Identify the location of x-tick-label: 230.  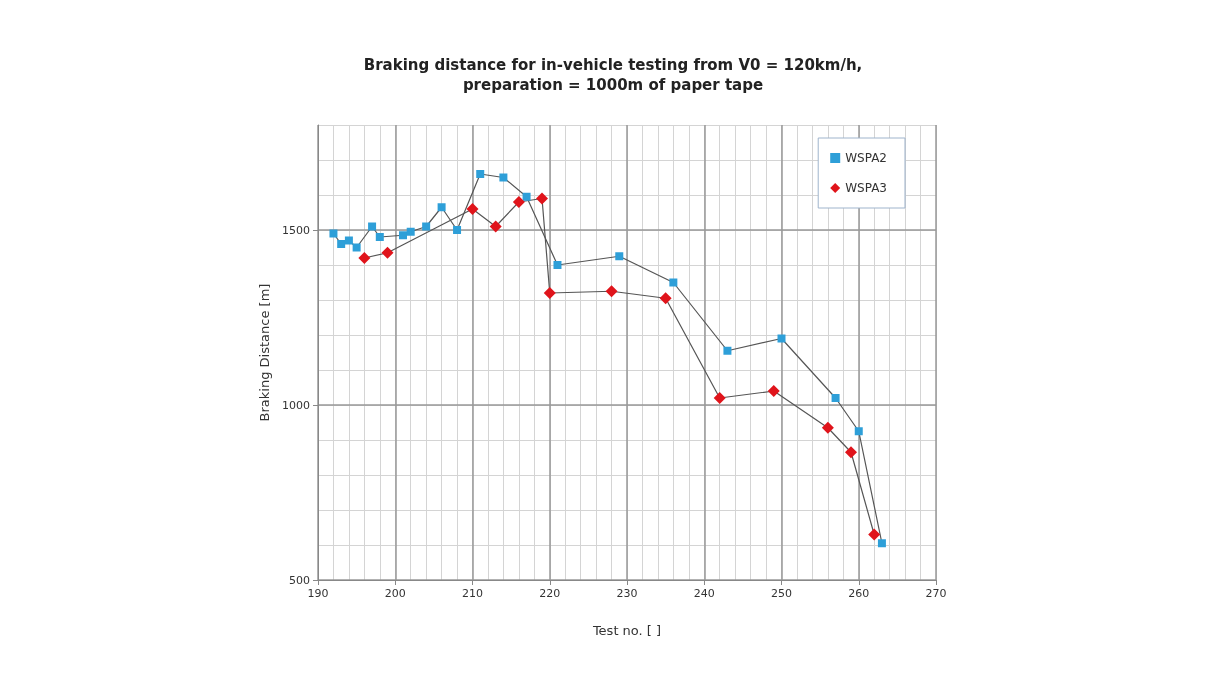
(627, 593).